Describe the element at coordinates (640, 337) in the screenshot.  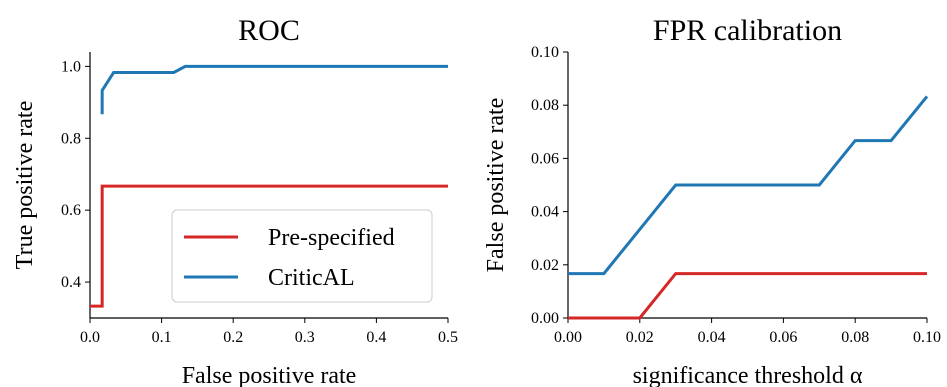
I see `x-tick-label: 0.02` at that location.